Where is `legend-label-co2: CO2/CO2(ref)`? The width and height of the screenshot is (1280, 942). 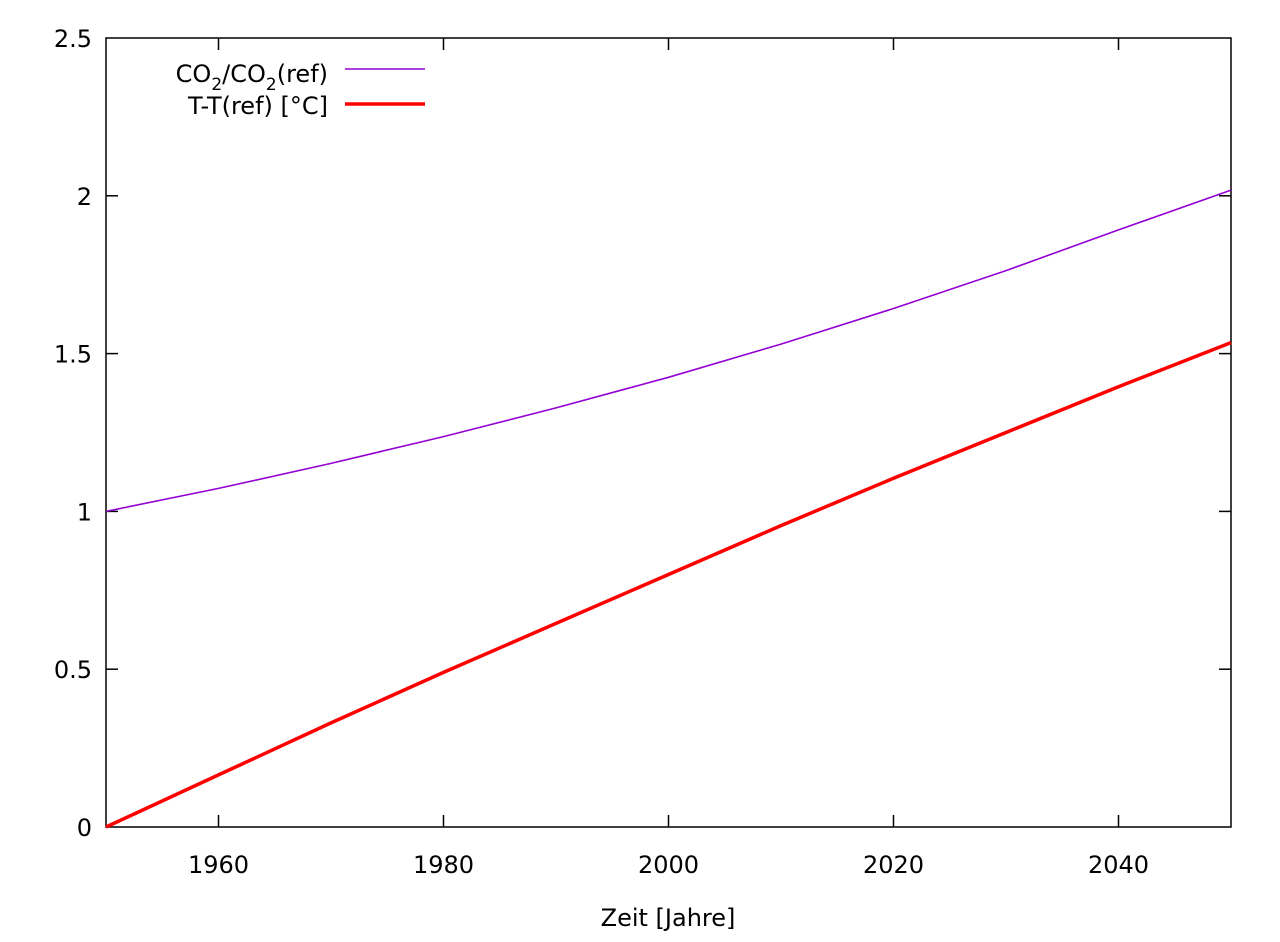
legend-label-co2: CO2/CO2(ref) is located at coordinates (252, 77).